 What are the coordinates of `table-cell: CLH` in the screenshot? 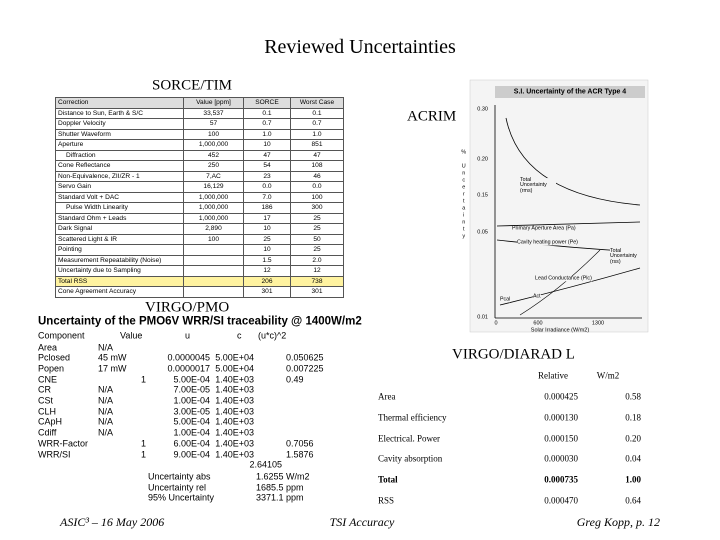 It's located at (47, 411).